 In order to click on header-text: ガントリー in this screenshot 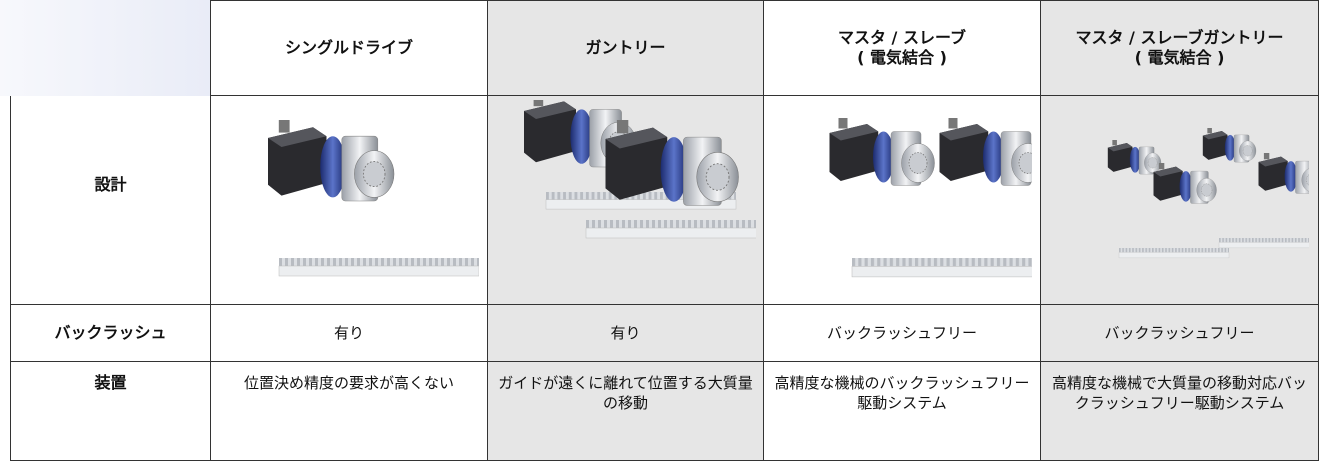, I will do `click(625, 47)`.